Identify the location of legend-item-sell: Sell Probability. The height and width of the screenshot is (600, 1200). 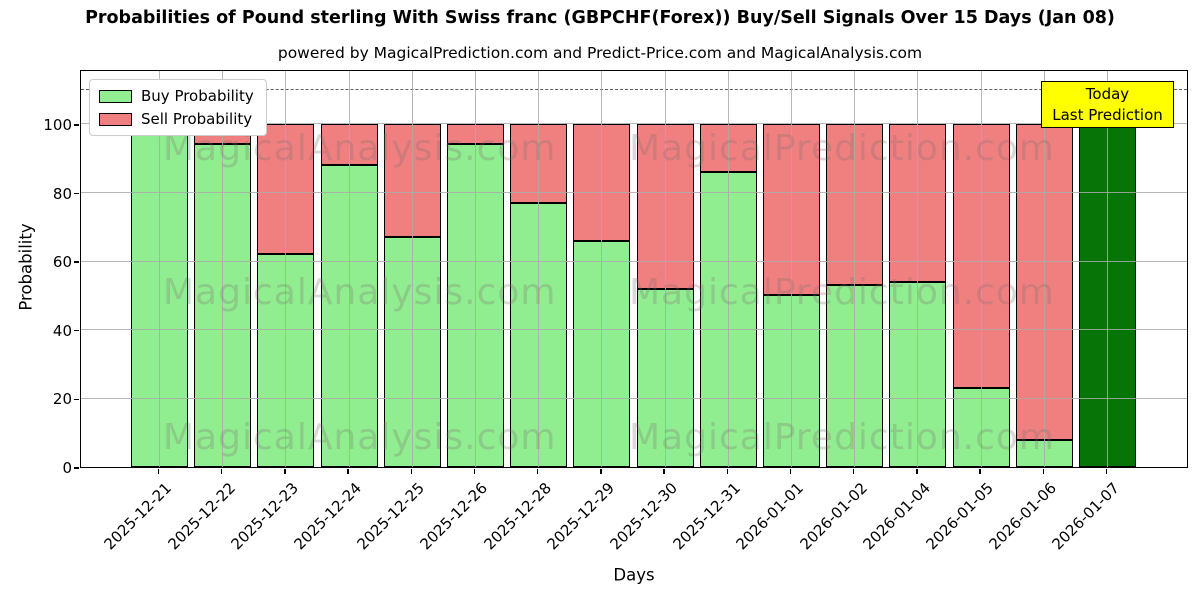
(176, 119).